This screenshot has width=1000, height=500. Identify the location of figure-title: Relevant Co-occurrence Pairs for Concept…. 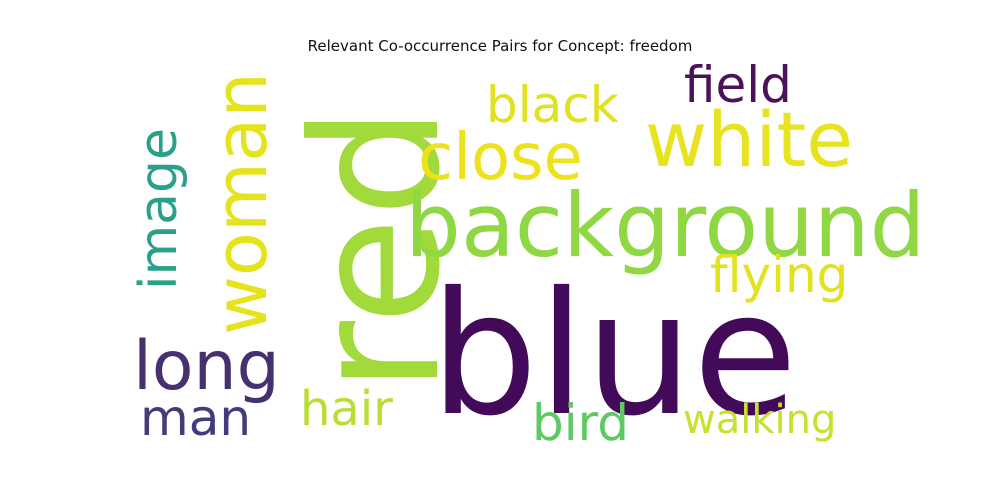
(500, 46).